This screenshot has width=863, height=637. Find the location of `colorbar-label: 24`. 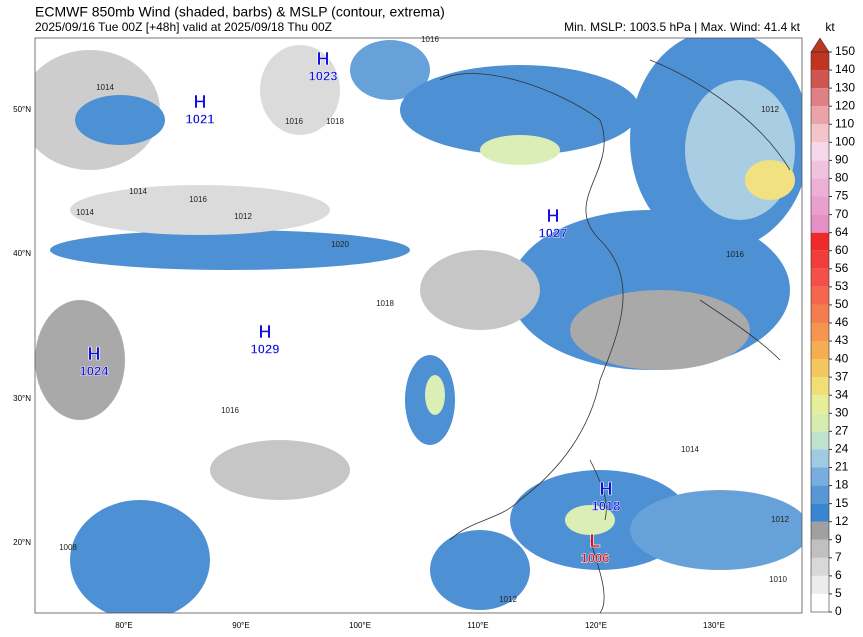

colorbar-label: 24 is located at coordinates (842, 449).